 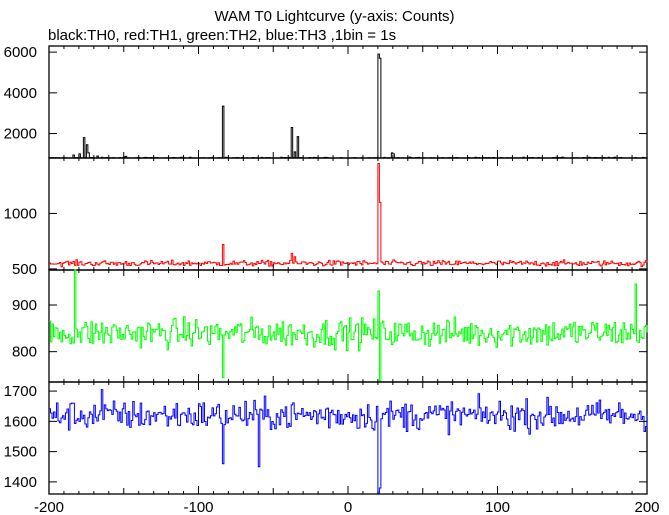 What do you see at coordinates (24, 305) in the screenshot?
I see `y-tick-label-TH2: 900` at bounding box center [24, 305].